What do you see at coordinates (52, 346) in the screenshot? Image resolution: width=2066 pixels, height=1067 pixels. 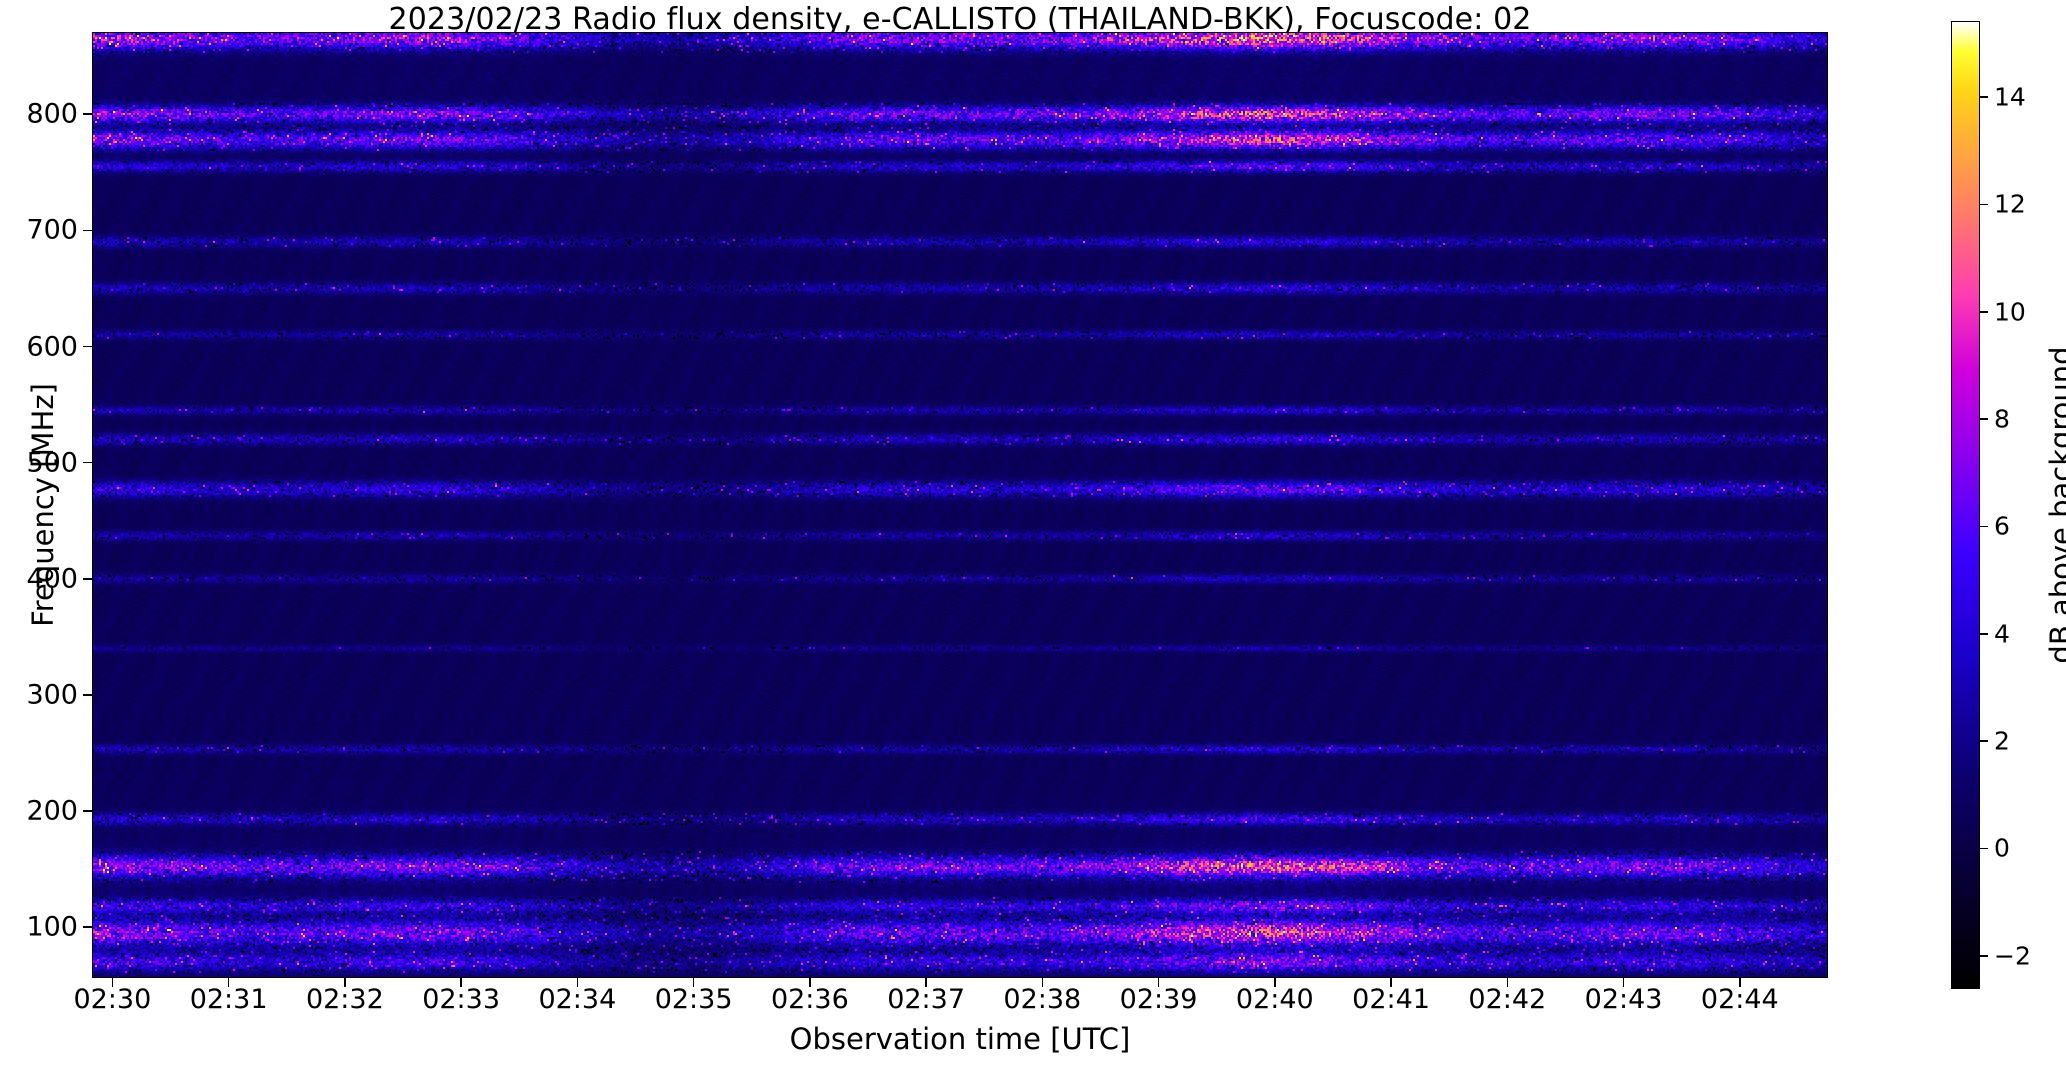 I see `y-tick-label: 600` at bounding box center [52, 346].